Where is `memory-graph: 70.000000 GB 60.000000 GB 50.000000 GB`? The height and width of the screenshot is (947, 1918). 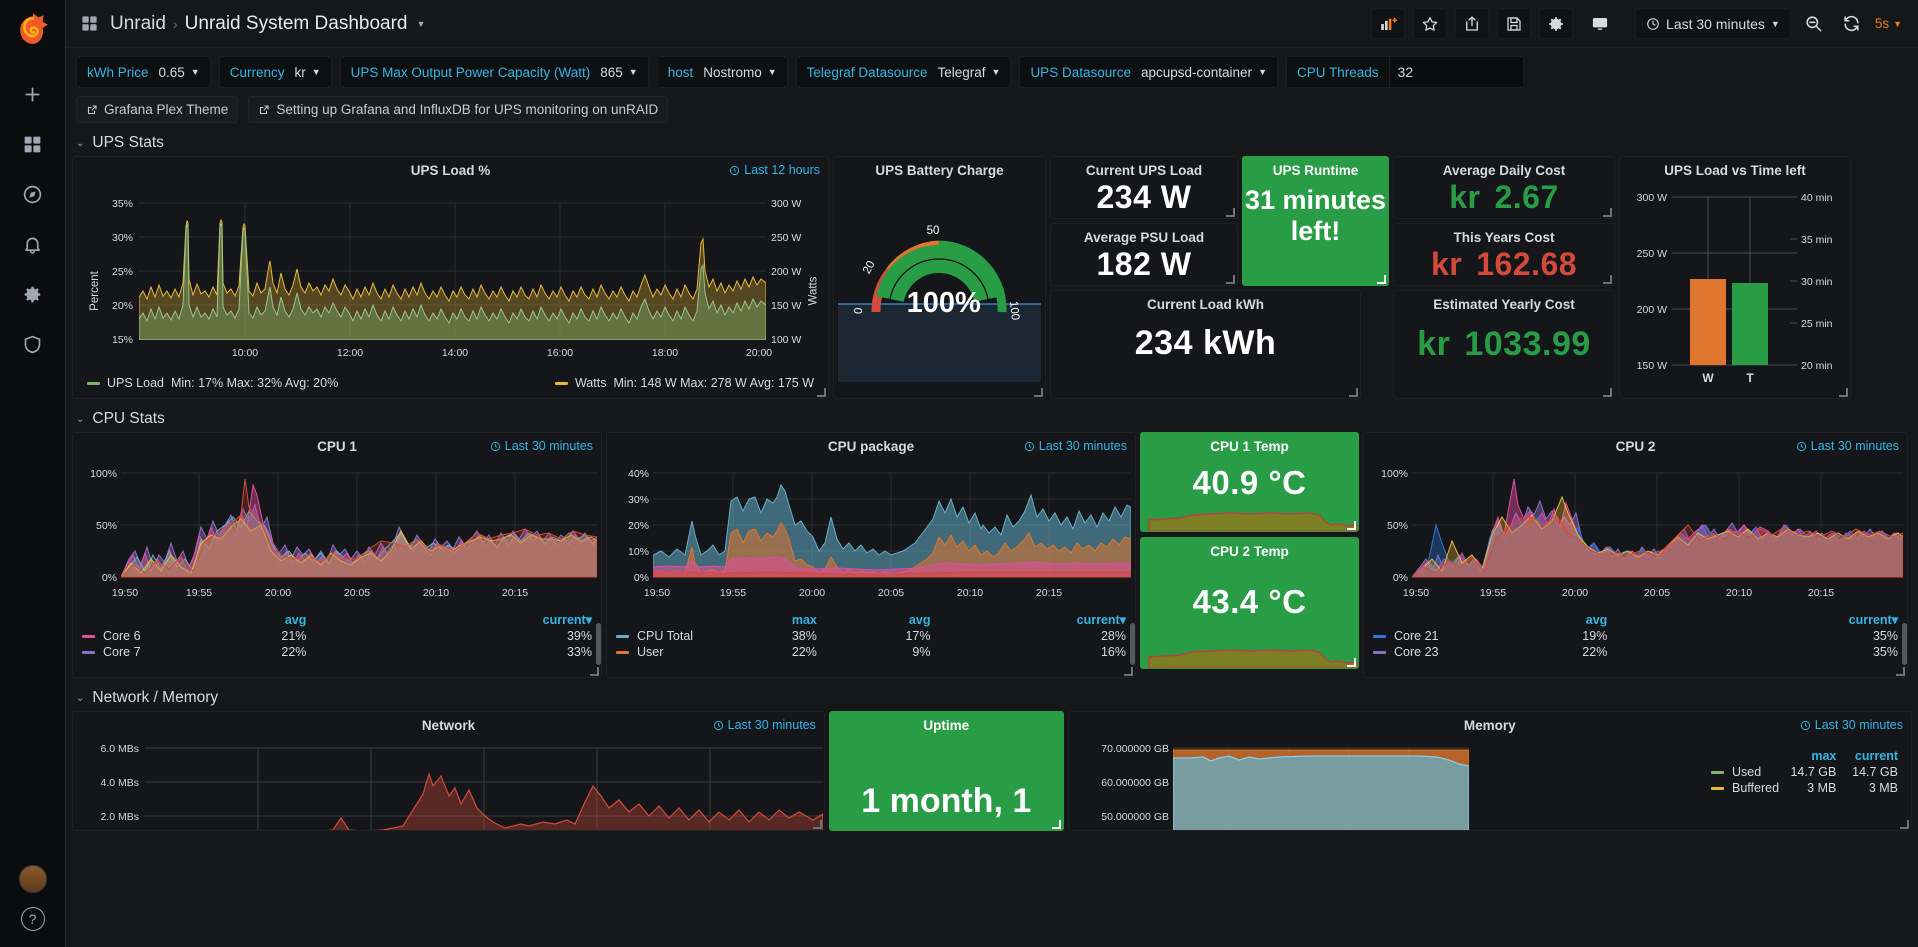
memory-graph: 70.000000 GB 60.000000 GB 50.000000 GB is located at coordinates (1387, 782).